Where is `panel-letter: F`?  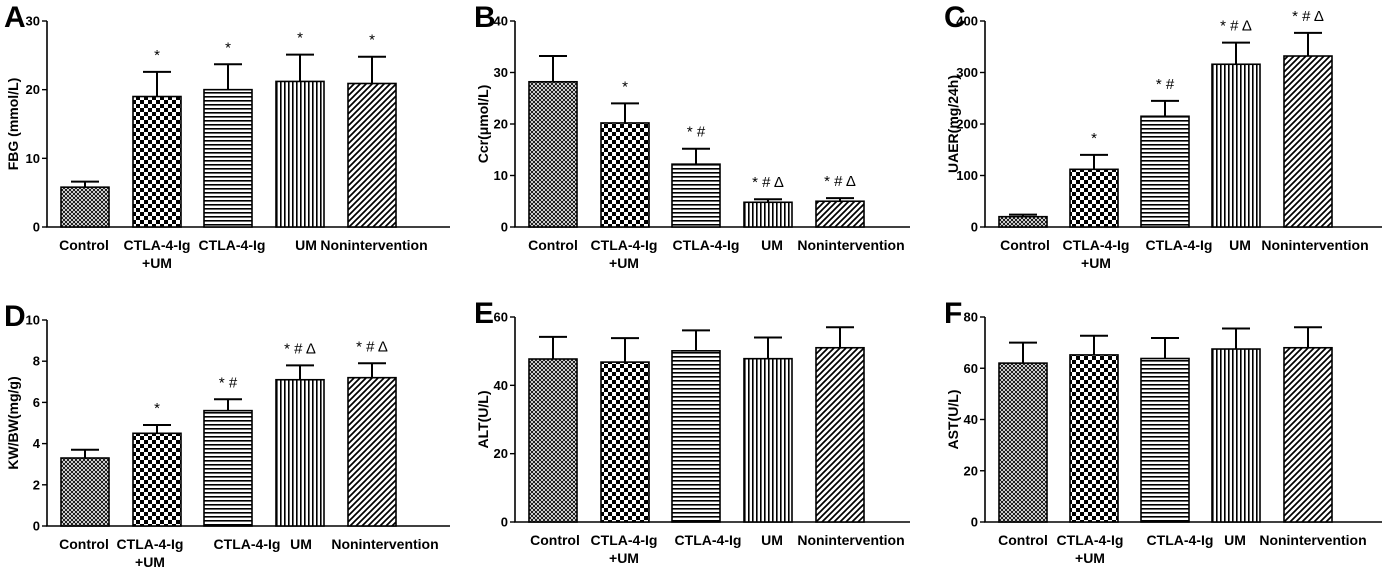 panel-letter: F is located at coordinates (953, 313).